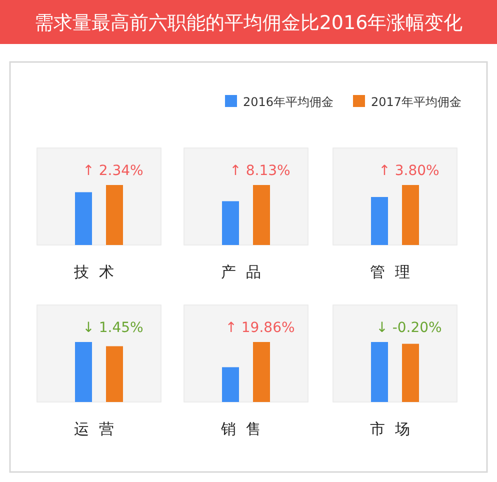 This screenshot has width=497, height=482. What do you see at coordinates (395, 429) in the screenshot?
I see `x-tick-label: 市场` at bounding box center [395, 429].